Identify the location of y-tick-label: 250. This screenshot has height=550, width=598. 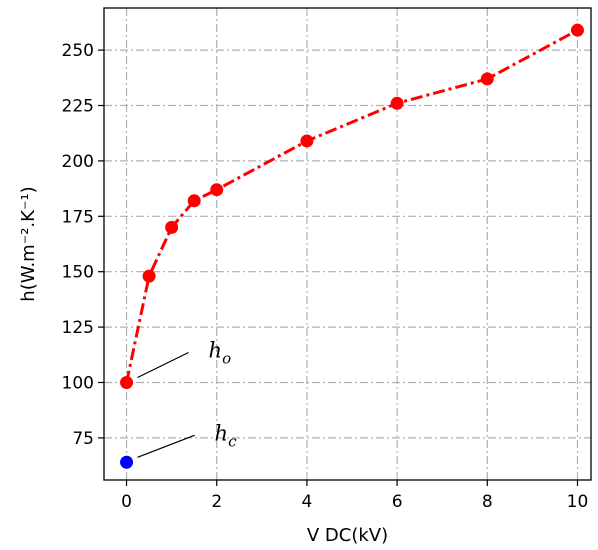
(78, 51).